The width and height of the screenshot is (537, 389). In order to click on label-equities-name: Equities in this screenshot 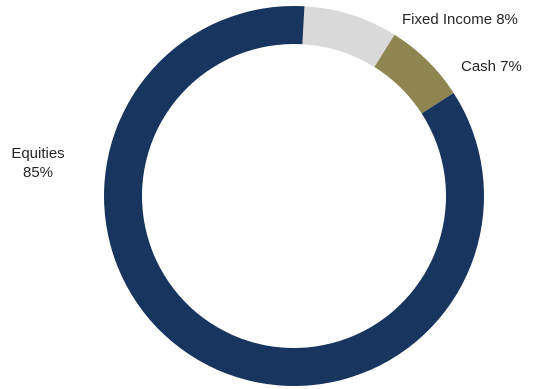, I will do `click(37, 153)`.